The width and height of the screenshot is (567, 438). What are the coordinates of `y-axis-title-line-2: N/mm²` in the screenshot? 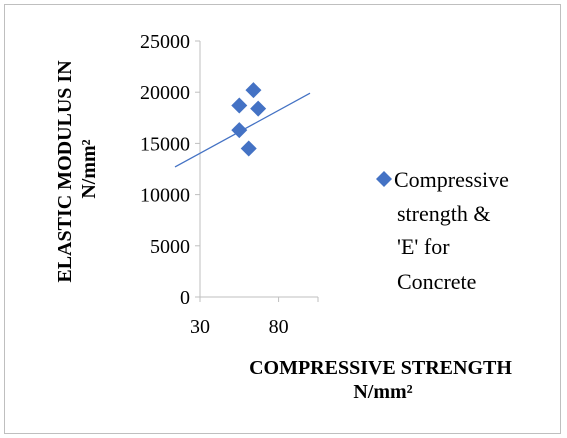 It's located at (89, 168).